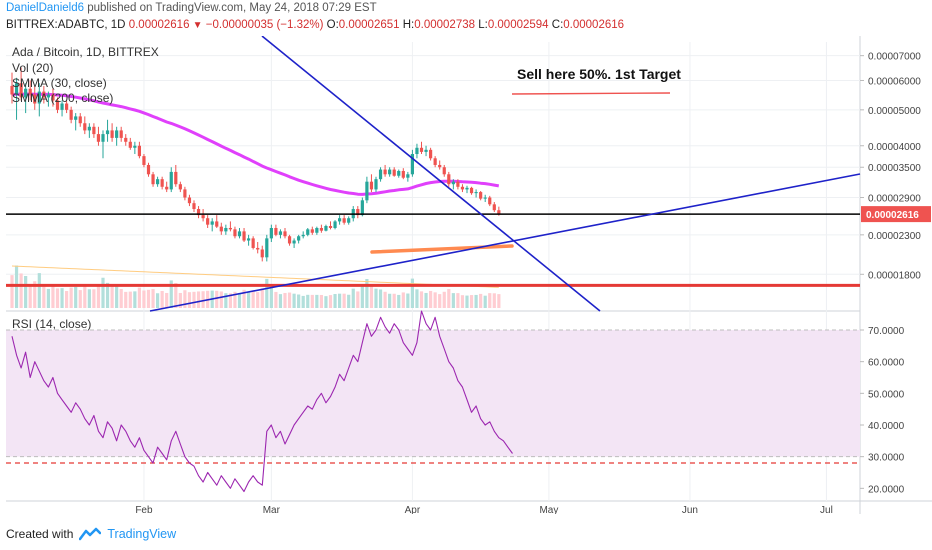 This screenshot has width=932, height=550. Describe the element at coordinates (142, 534) in the screenshot. I see `tradingview-brand: TradingView` at that location.